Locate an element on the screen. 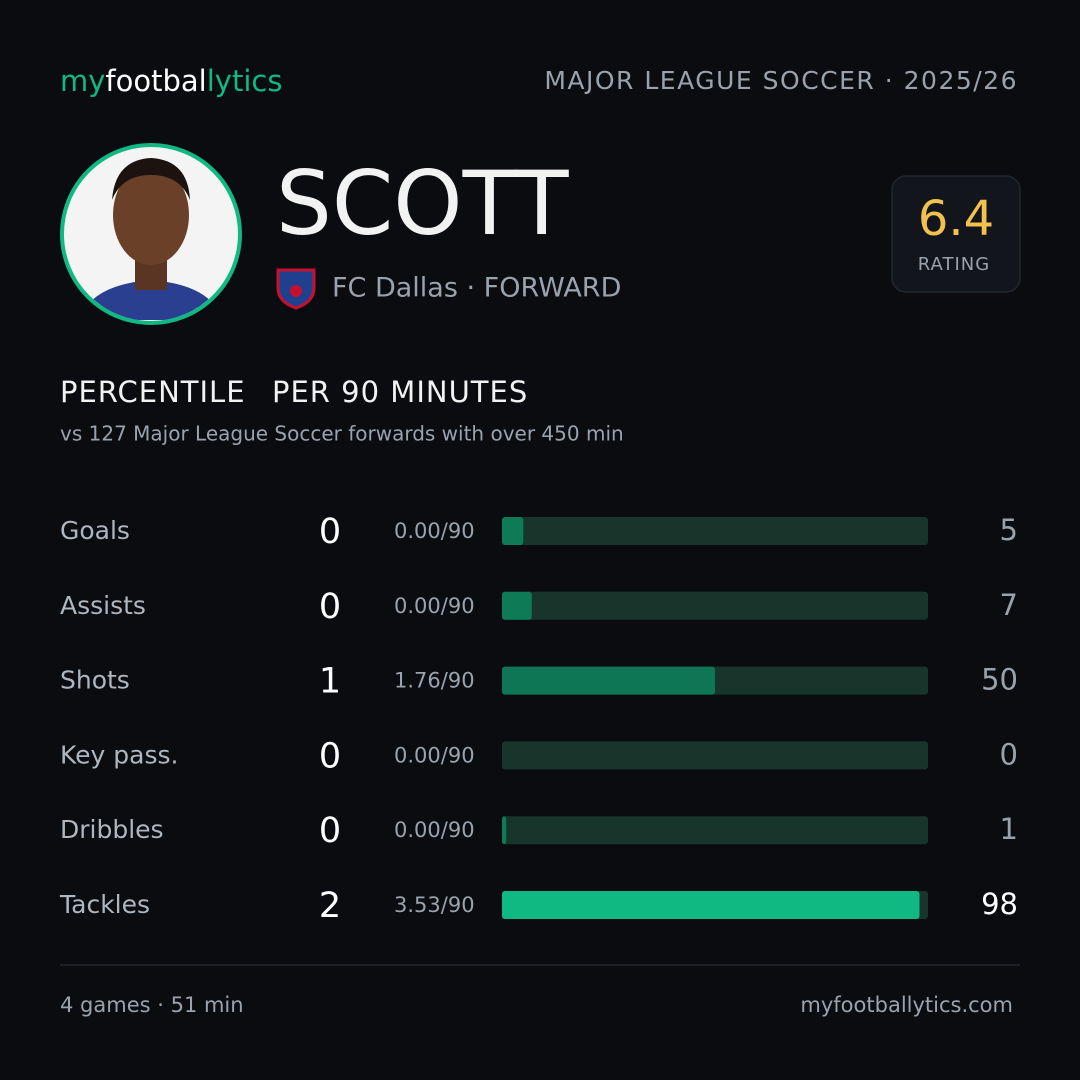 Image resolution: width=1080 pixels, height=1080 pixels. rating-value: 6.4 is located at coordinates (956, 219).